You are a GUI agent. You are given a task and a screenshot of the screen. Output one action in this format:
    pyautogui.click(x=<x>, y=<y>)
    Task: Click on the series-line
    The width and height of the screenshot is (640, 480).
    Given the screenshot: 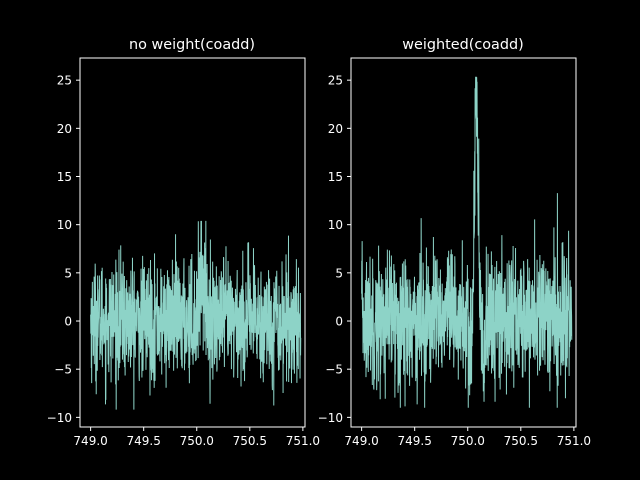 What is the action you would take?
    pyautogui.click(x=196, y=315)
    